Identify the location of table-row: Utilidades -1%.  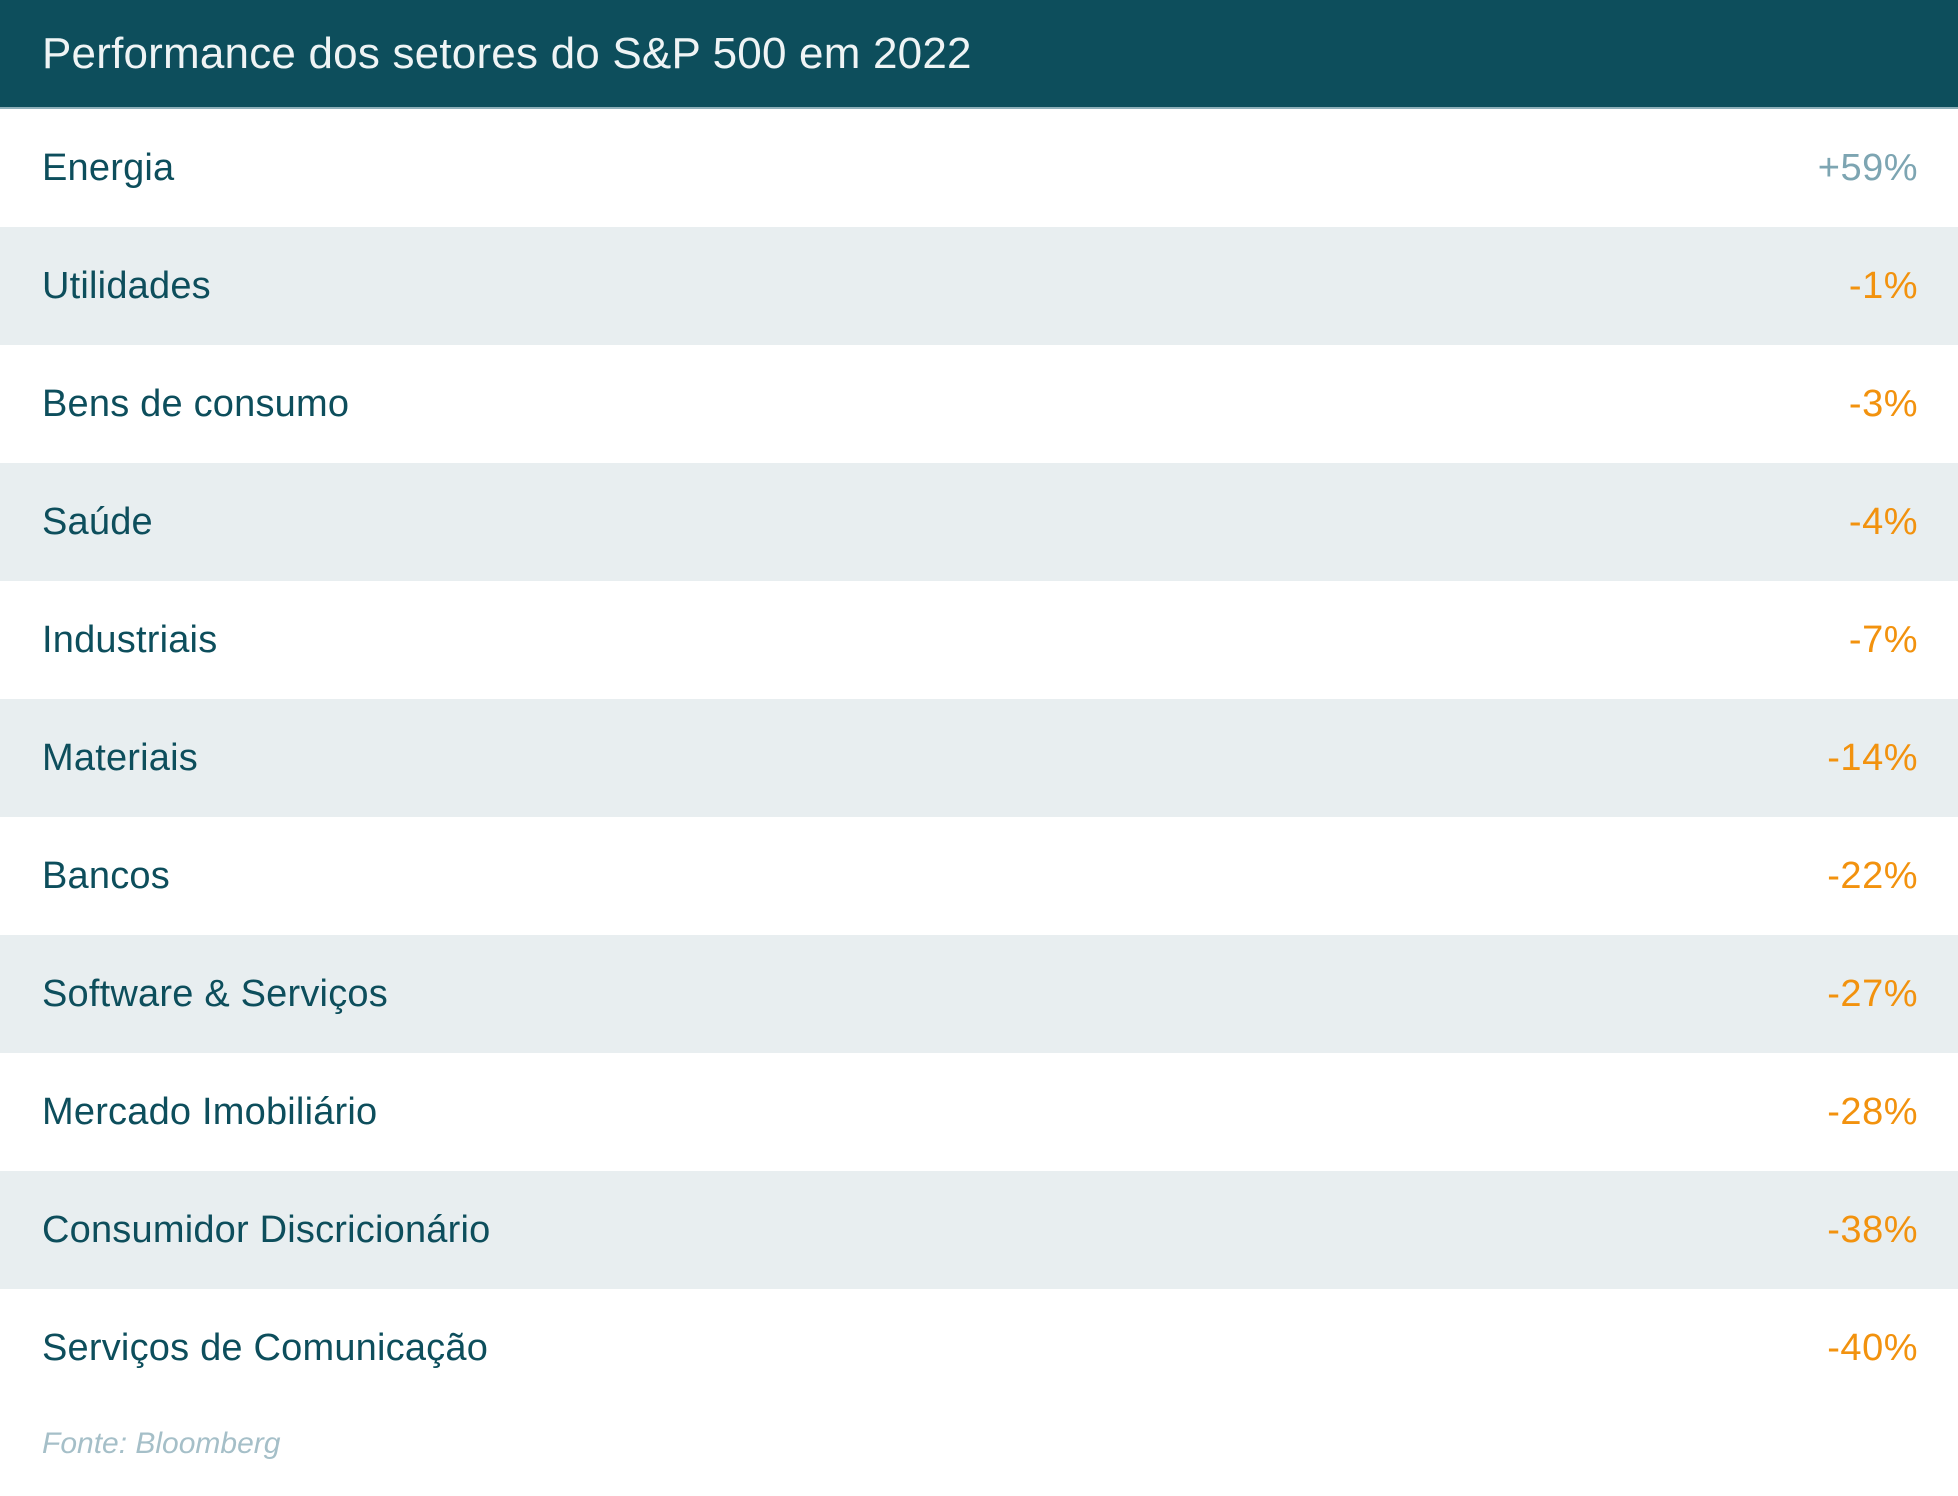
(979, 286).